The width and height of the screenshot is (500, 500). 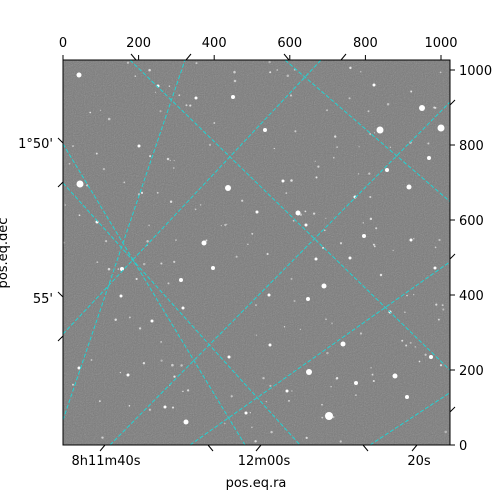 I want to click on right-pixel-axis: 0 200 400 600 800 1000, so click(x=471, y=259).